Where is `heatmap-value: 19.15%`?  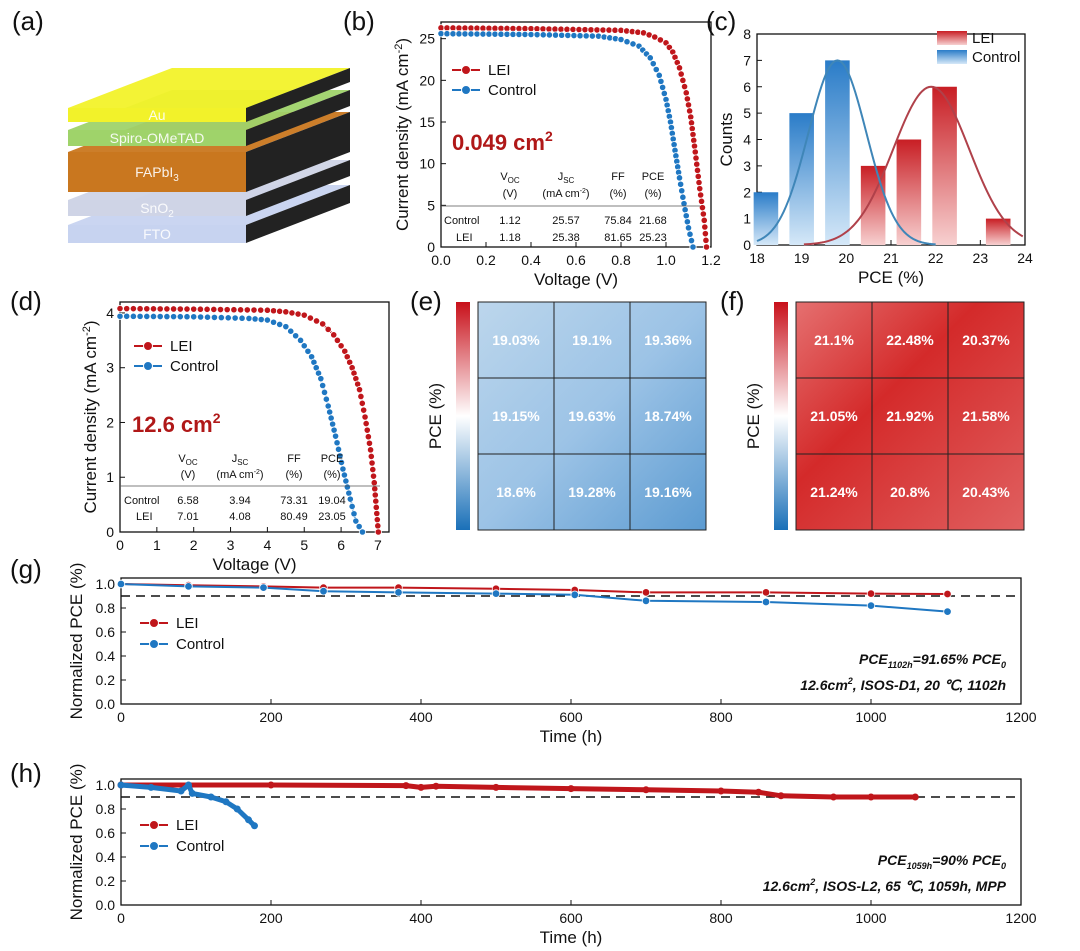
heatmap-value: 19.15% is located at coordinates (516, 416).